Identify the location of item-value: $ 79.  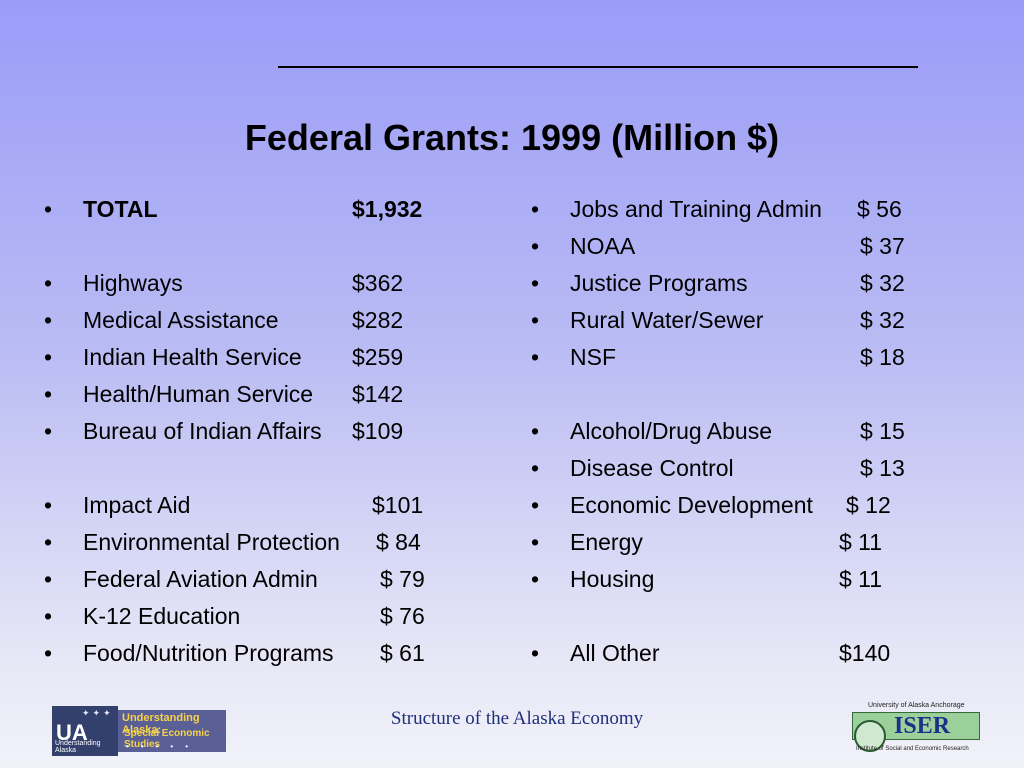
(402, 579).